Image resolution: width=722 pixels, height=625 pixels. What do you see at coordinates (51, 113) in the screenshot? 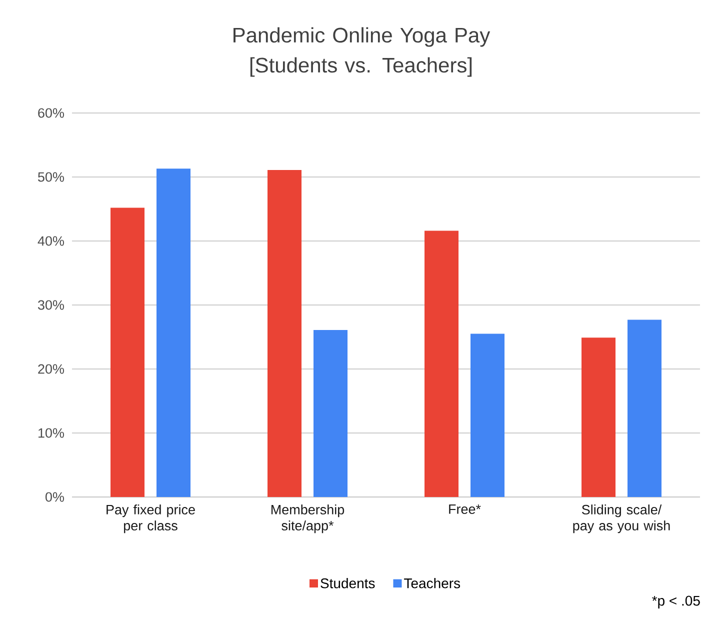
I see `y-tick-label: 60%` at bounding box center [51, 113].